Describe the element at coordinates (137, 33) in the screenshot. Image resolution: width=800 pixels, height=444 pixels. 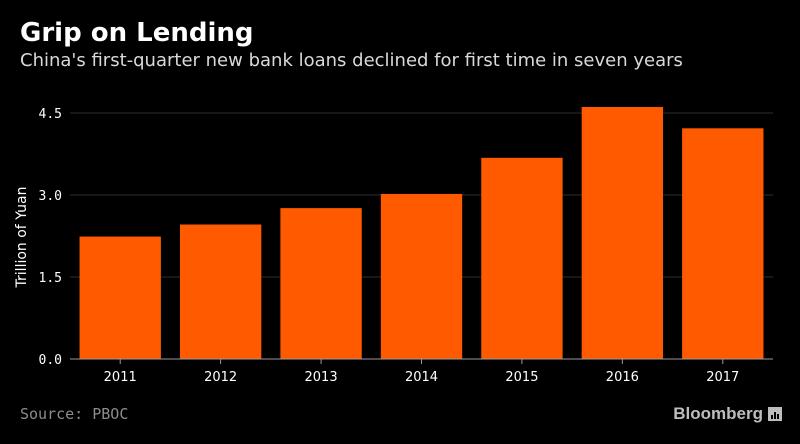
I see `chart-title: Grip on Lending` at that location.